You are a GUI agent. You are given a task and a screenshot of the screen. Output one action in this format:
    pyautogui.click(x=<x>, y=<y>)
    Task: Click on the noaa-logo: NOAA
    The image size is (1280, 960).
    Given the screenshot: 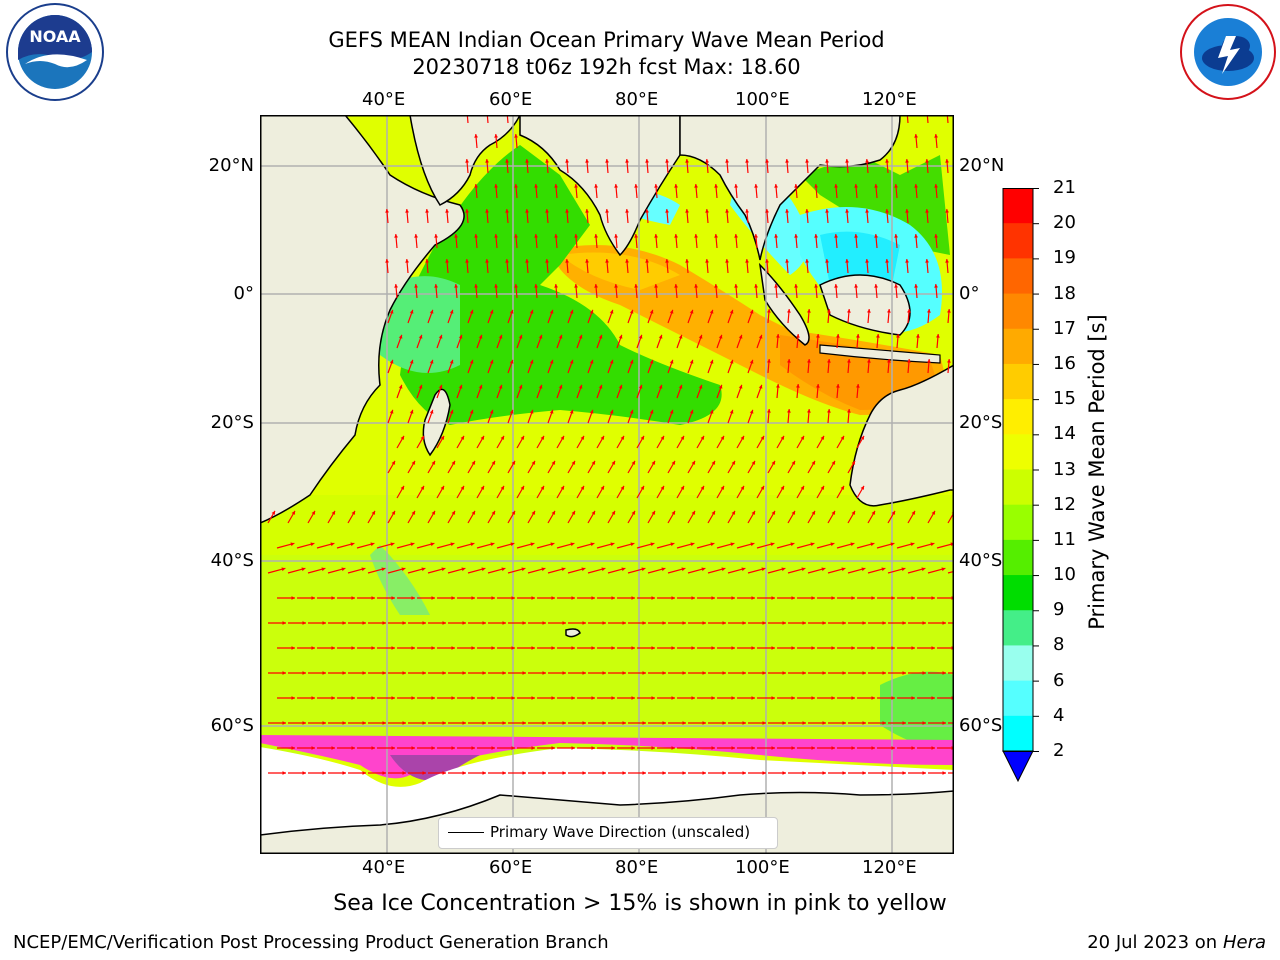 What is the action you would take?
    pyautogui.click(x=55, y=52)
    